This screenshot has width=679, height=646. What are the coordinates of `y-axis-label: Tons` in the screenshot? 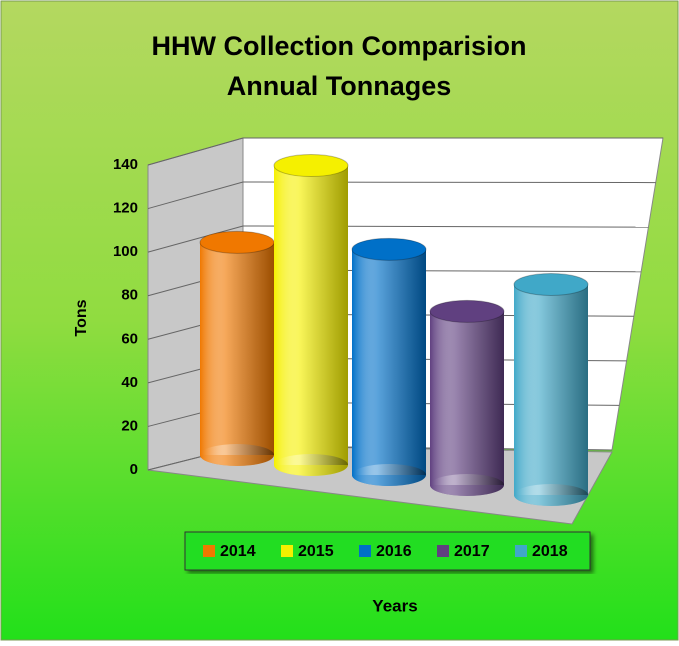 It's located at (81, 317).